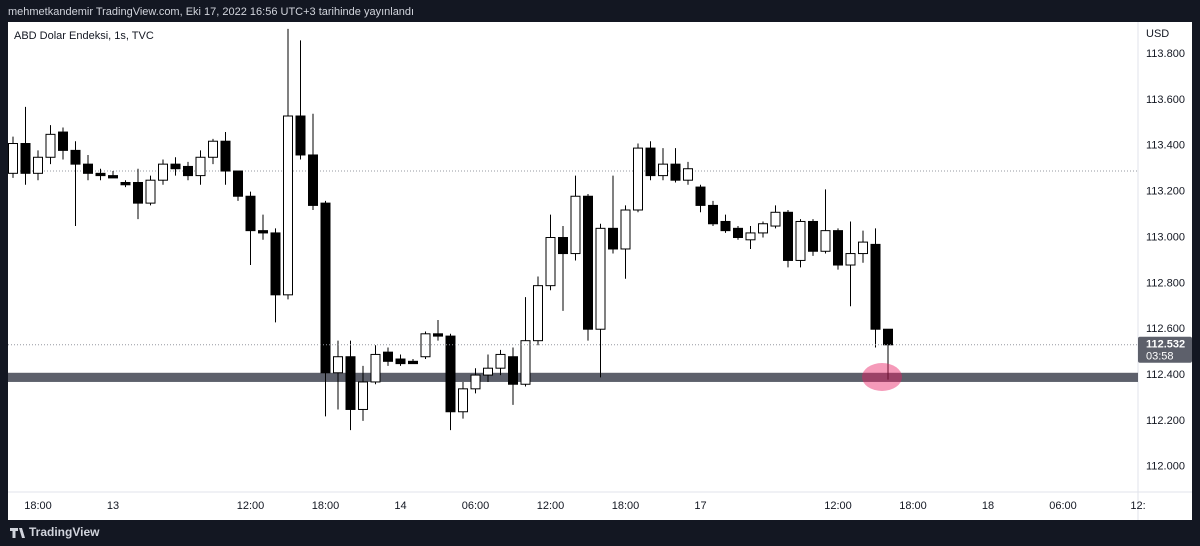  What do you see at coordinates (1157, 34) in the screenshot?
I see `y-axis-label: USD` at bounding box center [1157, 34].